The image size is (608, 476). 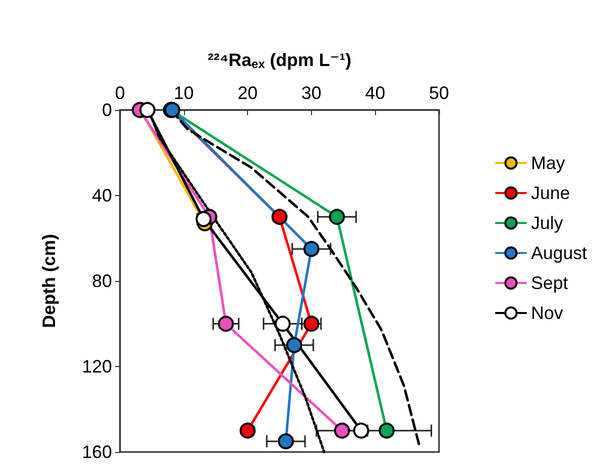 What do you see at coordinates (97, 366) in the screenshot?
I see `y-tick-label: 120` at bounding box center [97, 366].